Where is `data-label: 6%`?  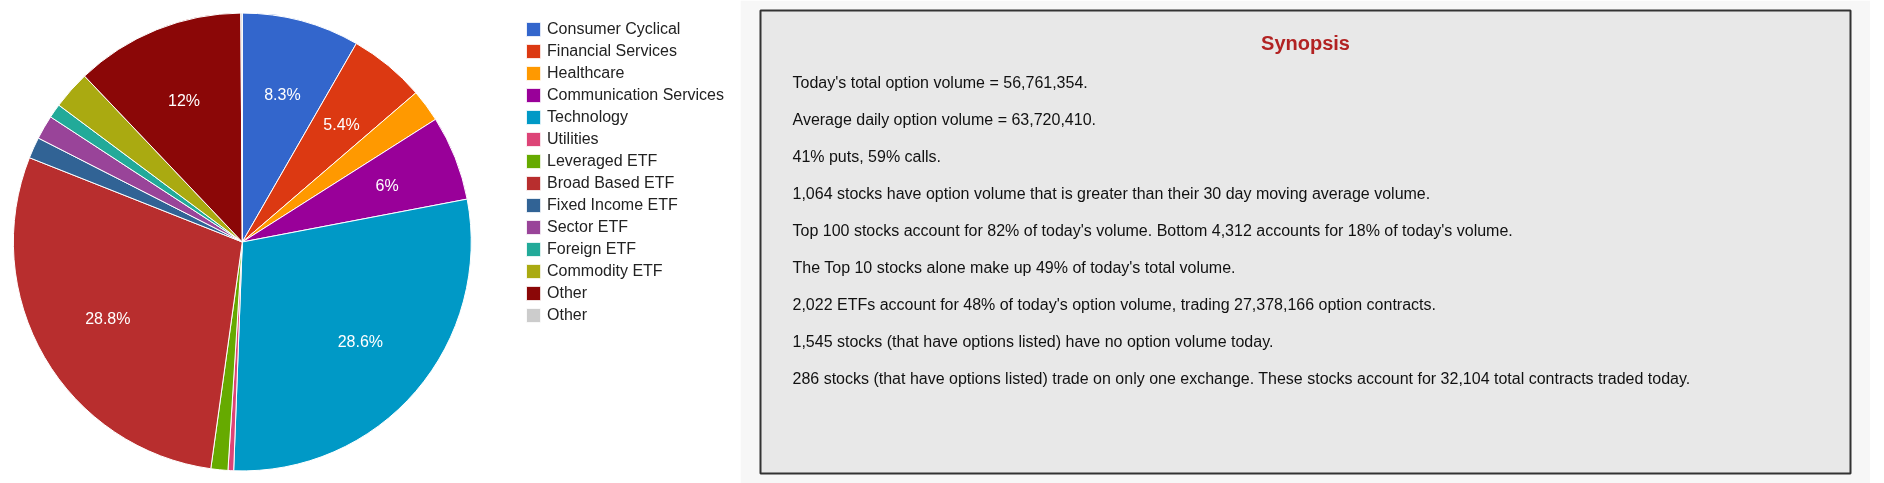 data-label: 6% is located at coordinates (387, 186).